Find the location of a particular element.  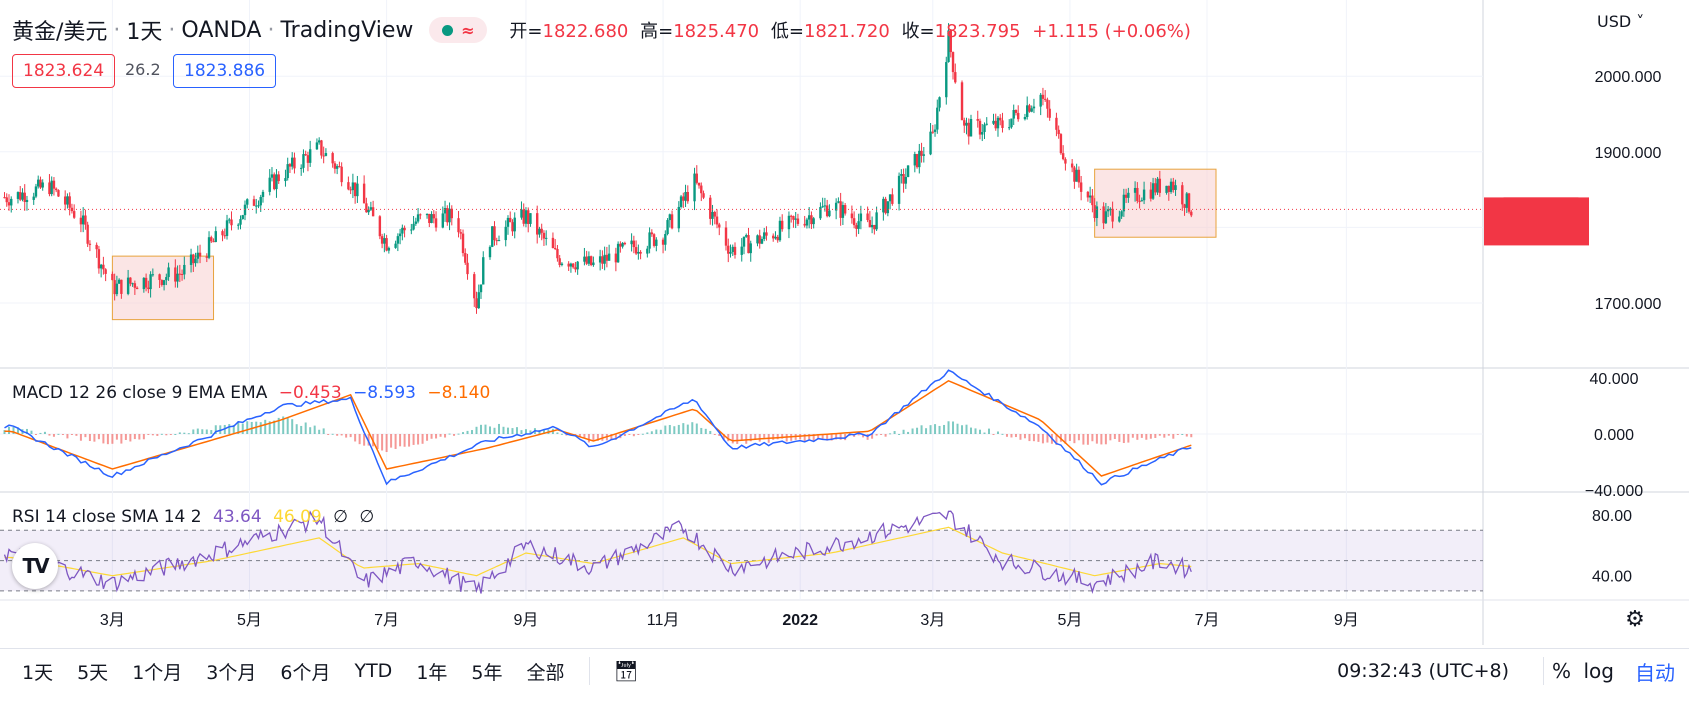

open-label: 开= is located at coordinates (526, 31).